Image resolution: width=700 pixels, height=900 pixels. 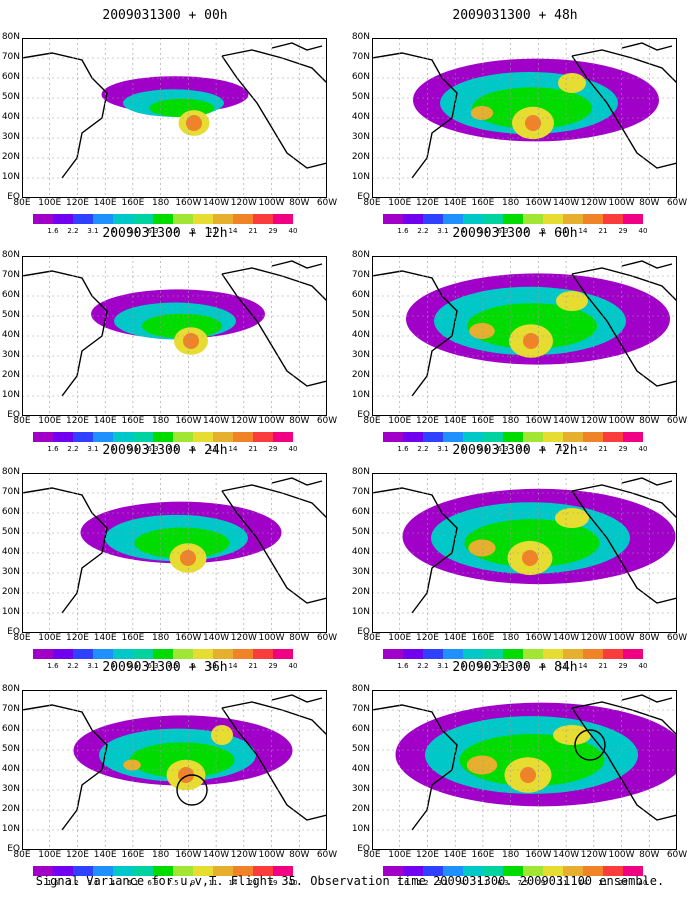 What do you see at coordinates (193, 883) in the screenshot?
I see `colorbar-label: 9` at bounding box center [193, 883].